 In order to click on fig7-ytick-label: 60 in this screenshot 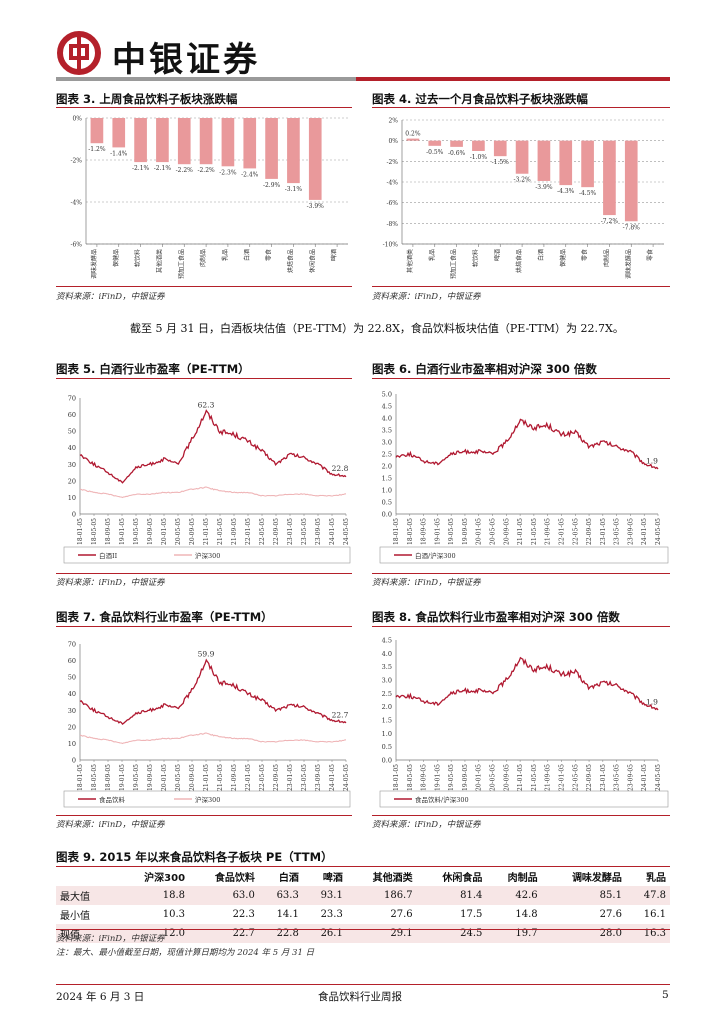, I will do `click(72, 661)`.